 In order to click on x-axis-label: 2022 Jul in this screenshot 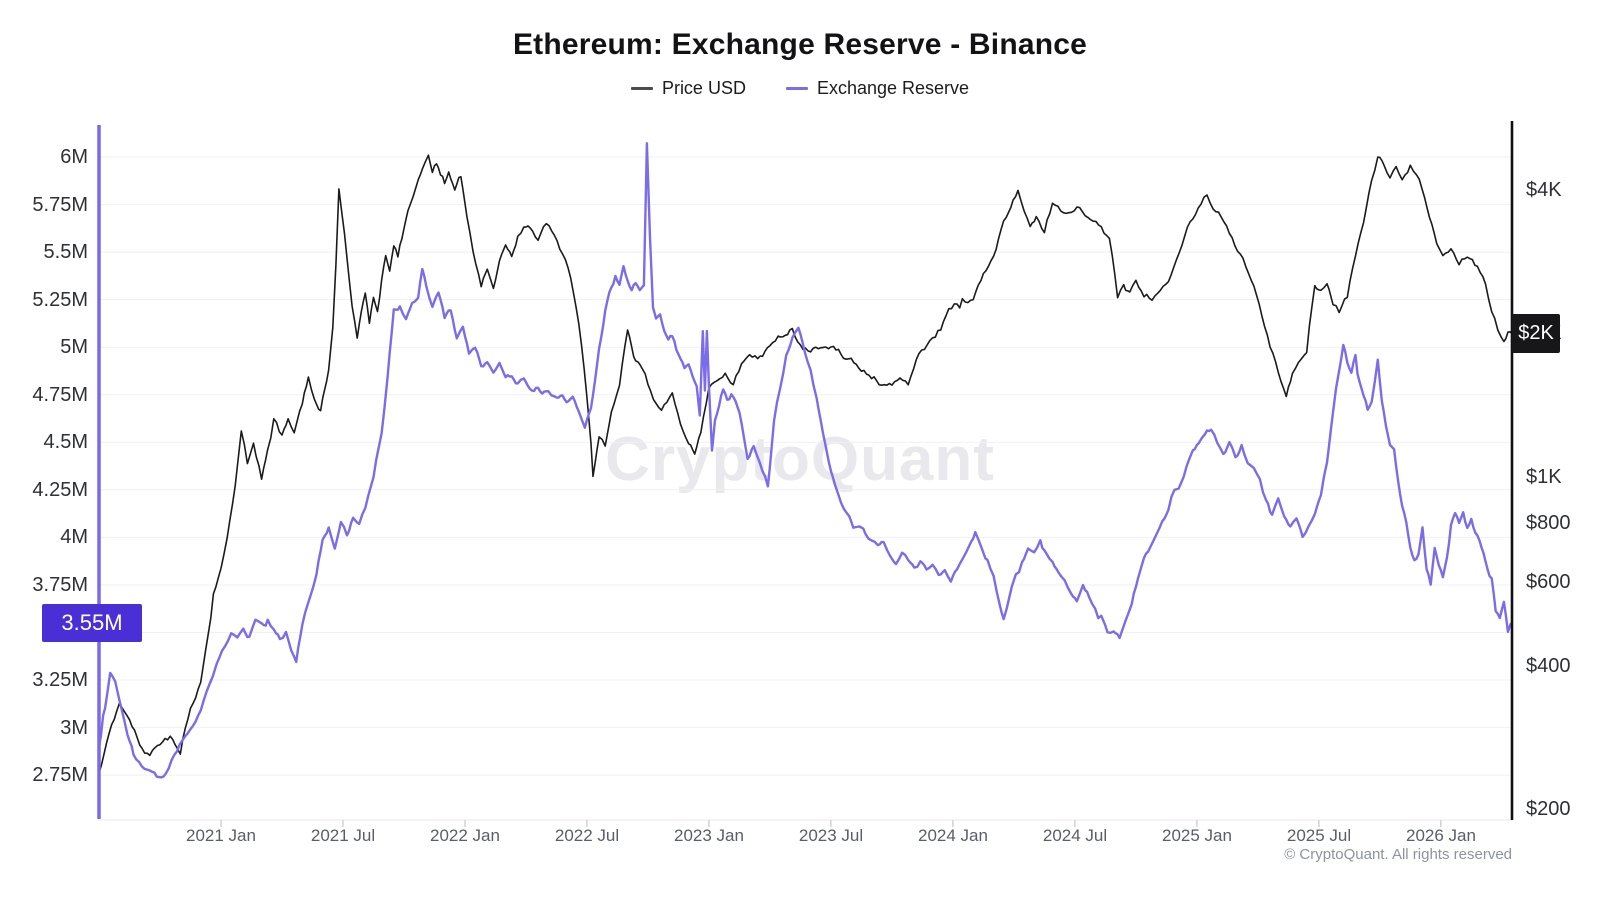, I will do `click(587, 835)`.